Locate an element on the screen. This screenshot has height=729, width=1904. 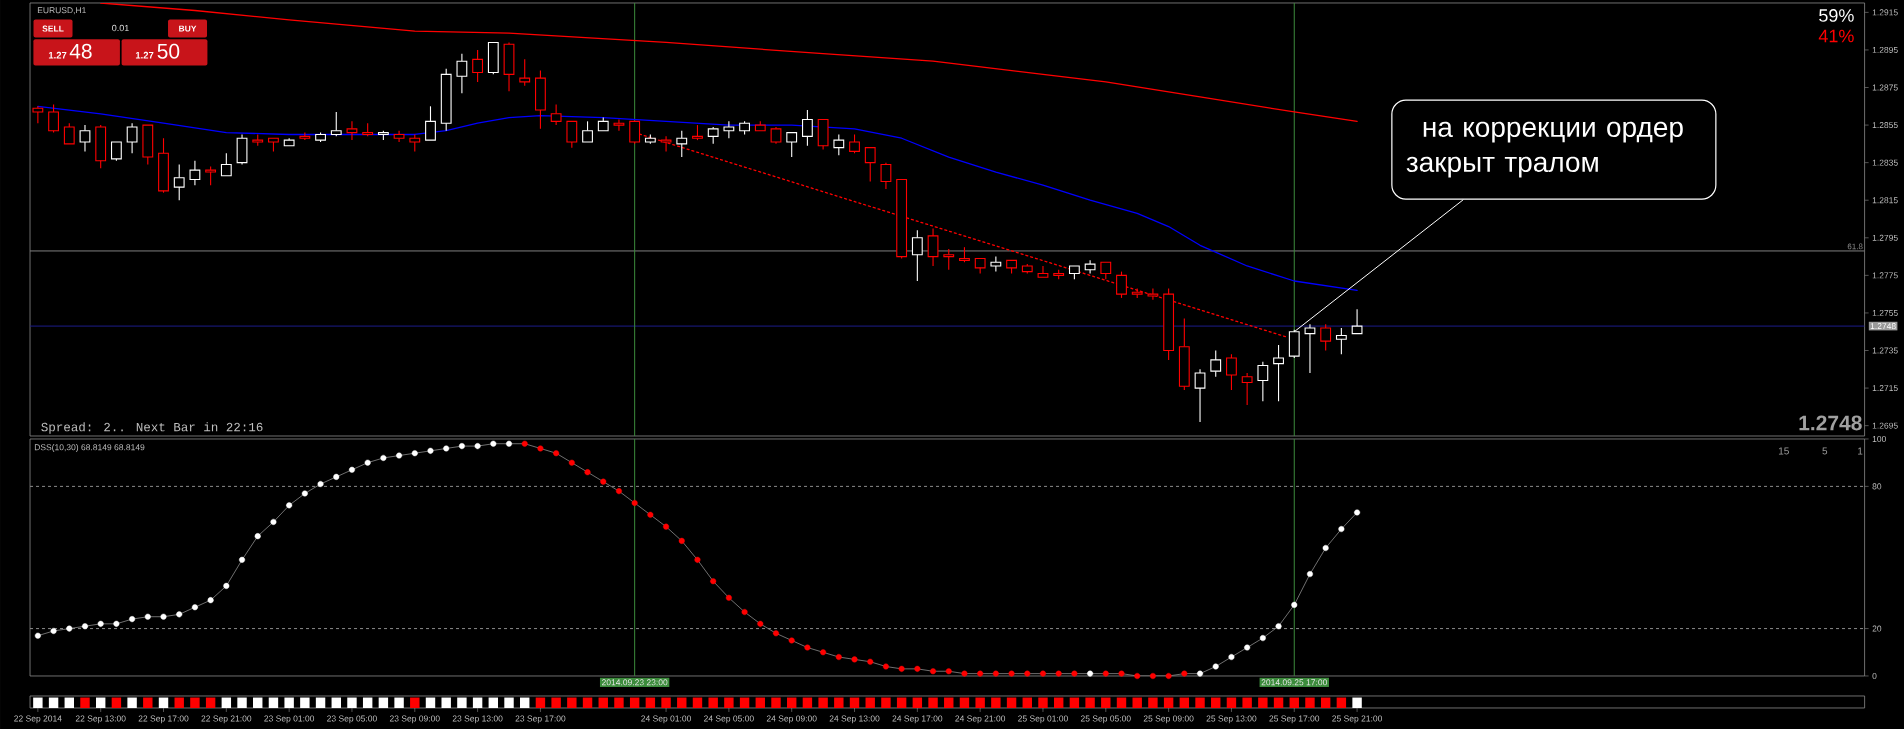
x-tick-label: 22 Sep 13:00 is located at coordinates (100, 719).